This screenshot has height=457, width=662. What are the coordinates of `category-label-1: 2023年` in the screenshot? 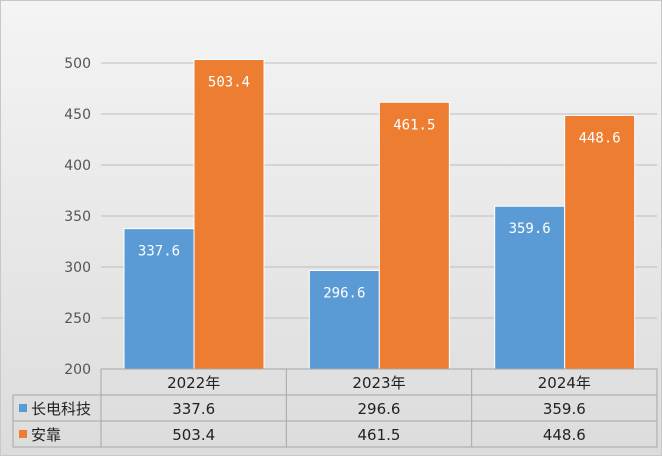 It's located at (378, 383).